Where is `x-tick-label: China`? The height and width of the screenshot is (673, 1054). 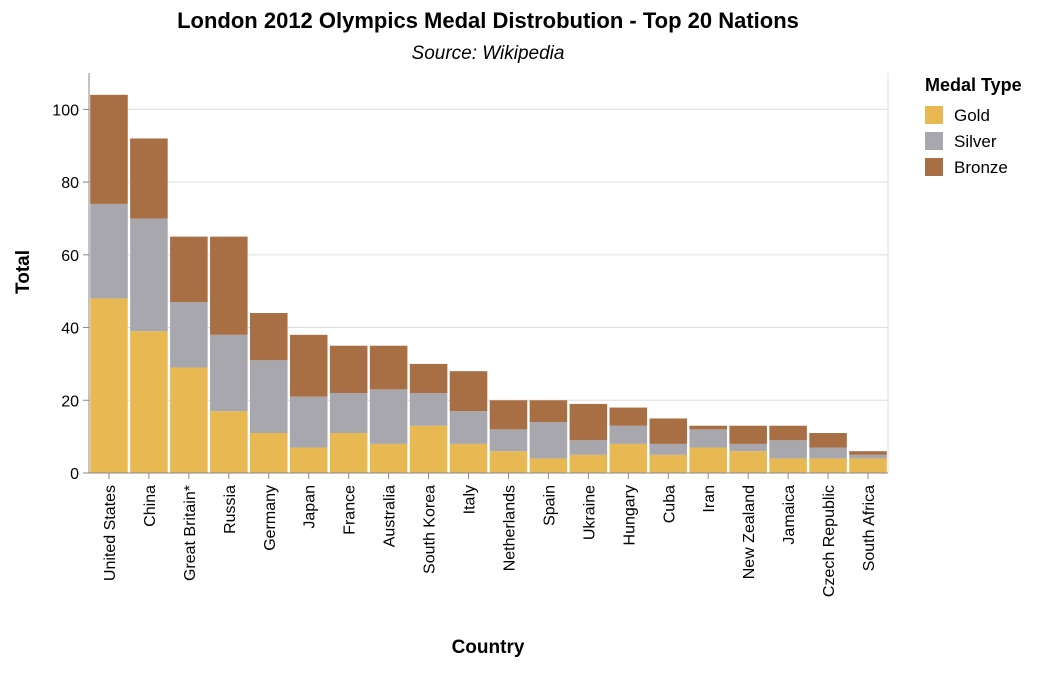
x-tick-label: China is located at coordinates (150, 506).